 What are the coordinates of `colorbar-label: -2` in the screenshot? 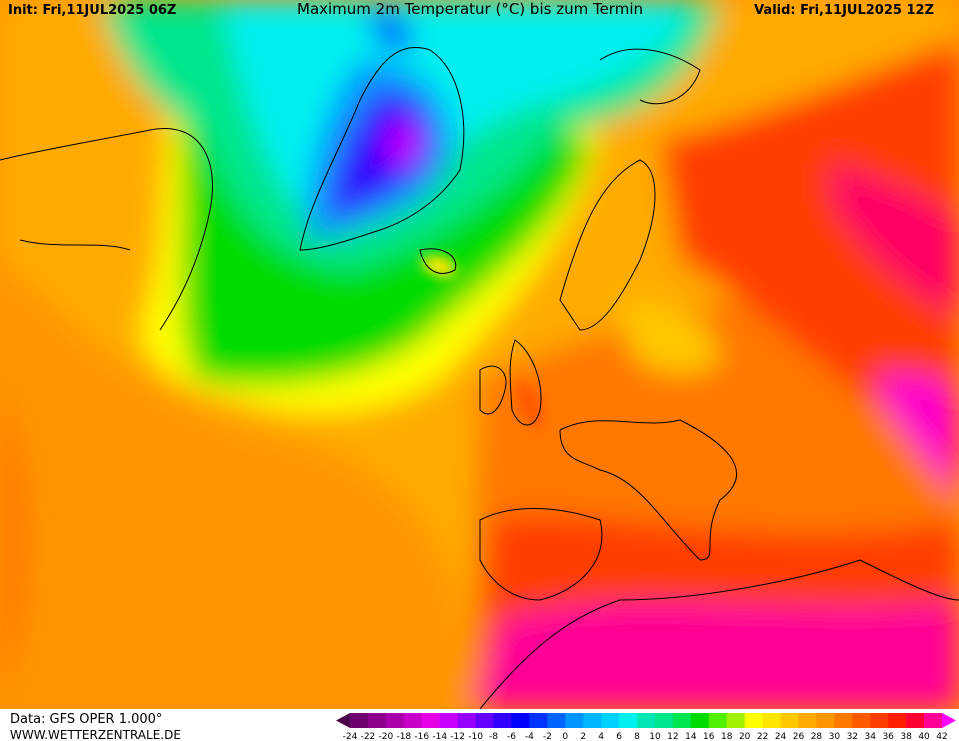 It's located at (547, 736).